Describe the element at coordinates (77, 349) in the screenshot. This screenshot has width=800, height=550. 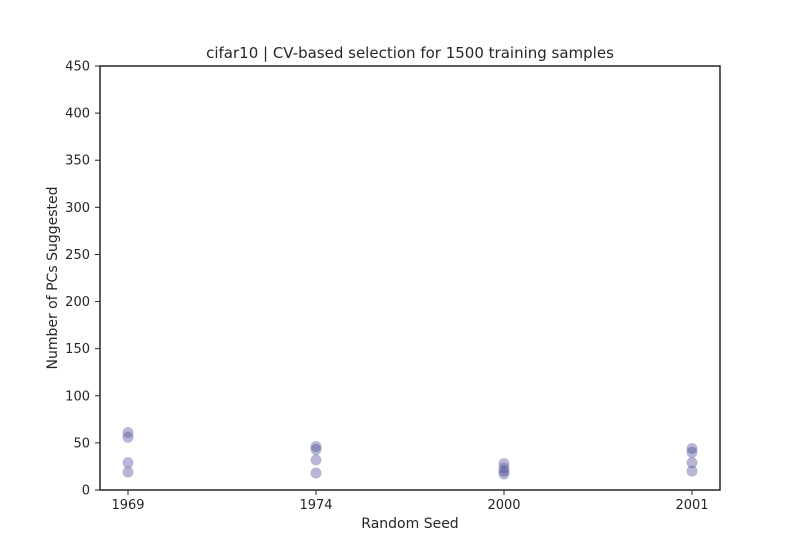
I see `y-tick-label: 150` at that location.